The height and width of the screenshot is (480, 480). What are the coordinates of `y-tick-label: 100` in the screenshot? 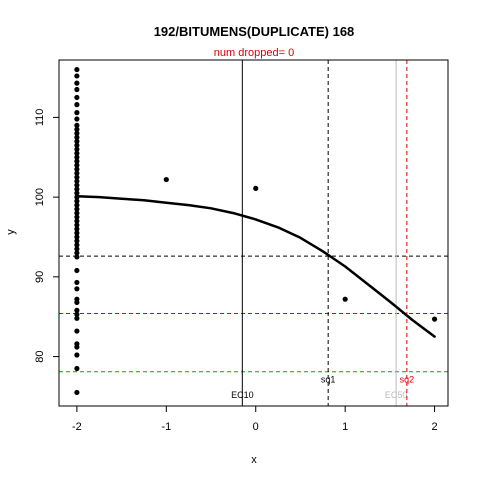 It's located at (40, 197).